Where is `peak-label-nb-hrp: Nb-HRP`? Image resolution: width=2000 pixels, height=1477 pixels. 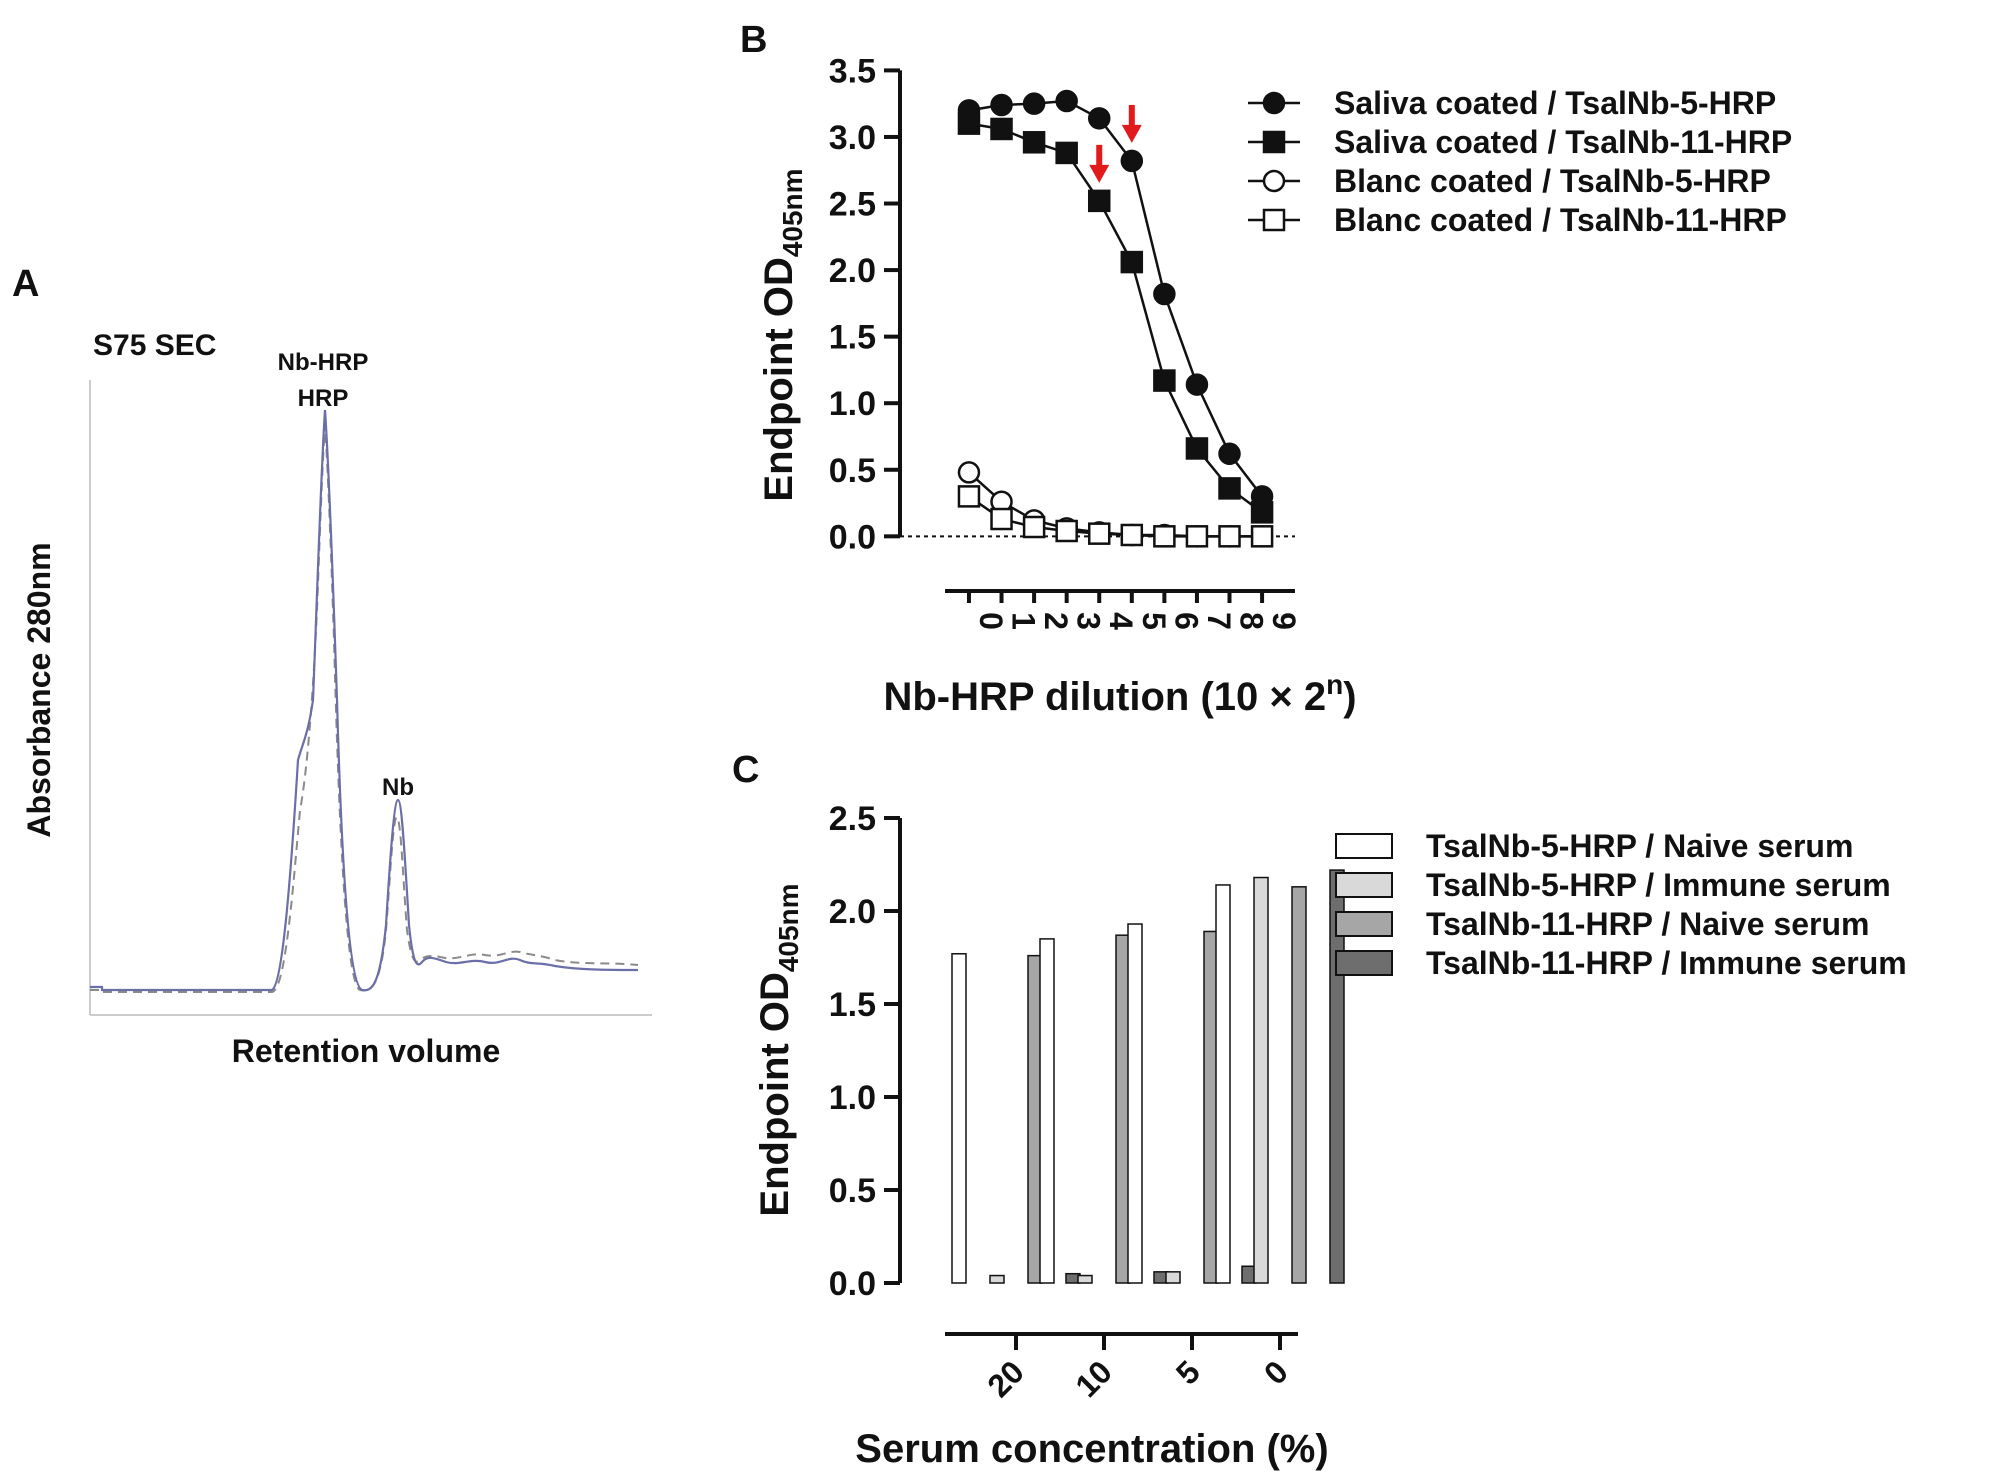 peak-label-nb-hrp: Nb-HRP is located at coordinates (323, 362).